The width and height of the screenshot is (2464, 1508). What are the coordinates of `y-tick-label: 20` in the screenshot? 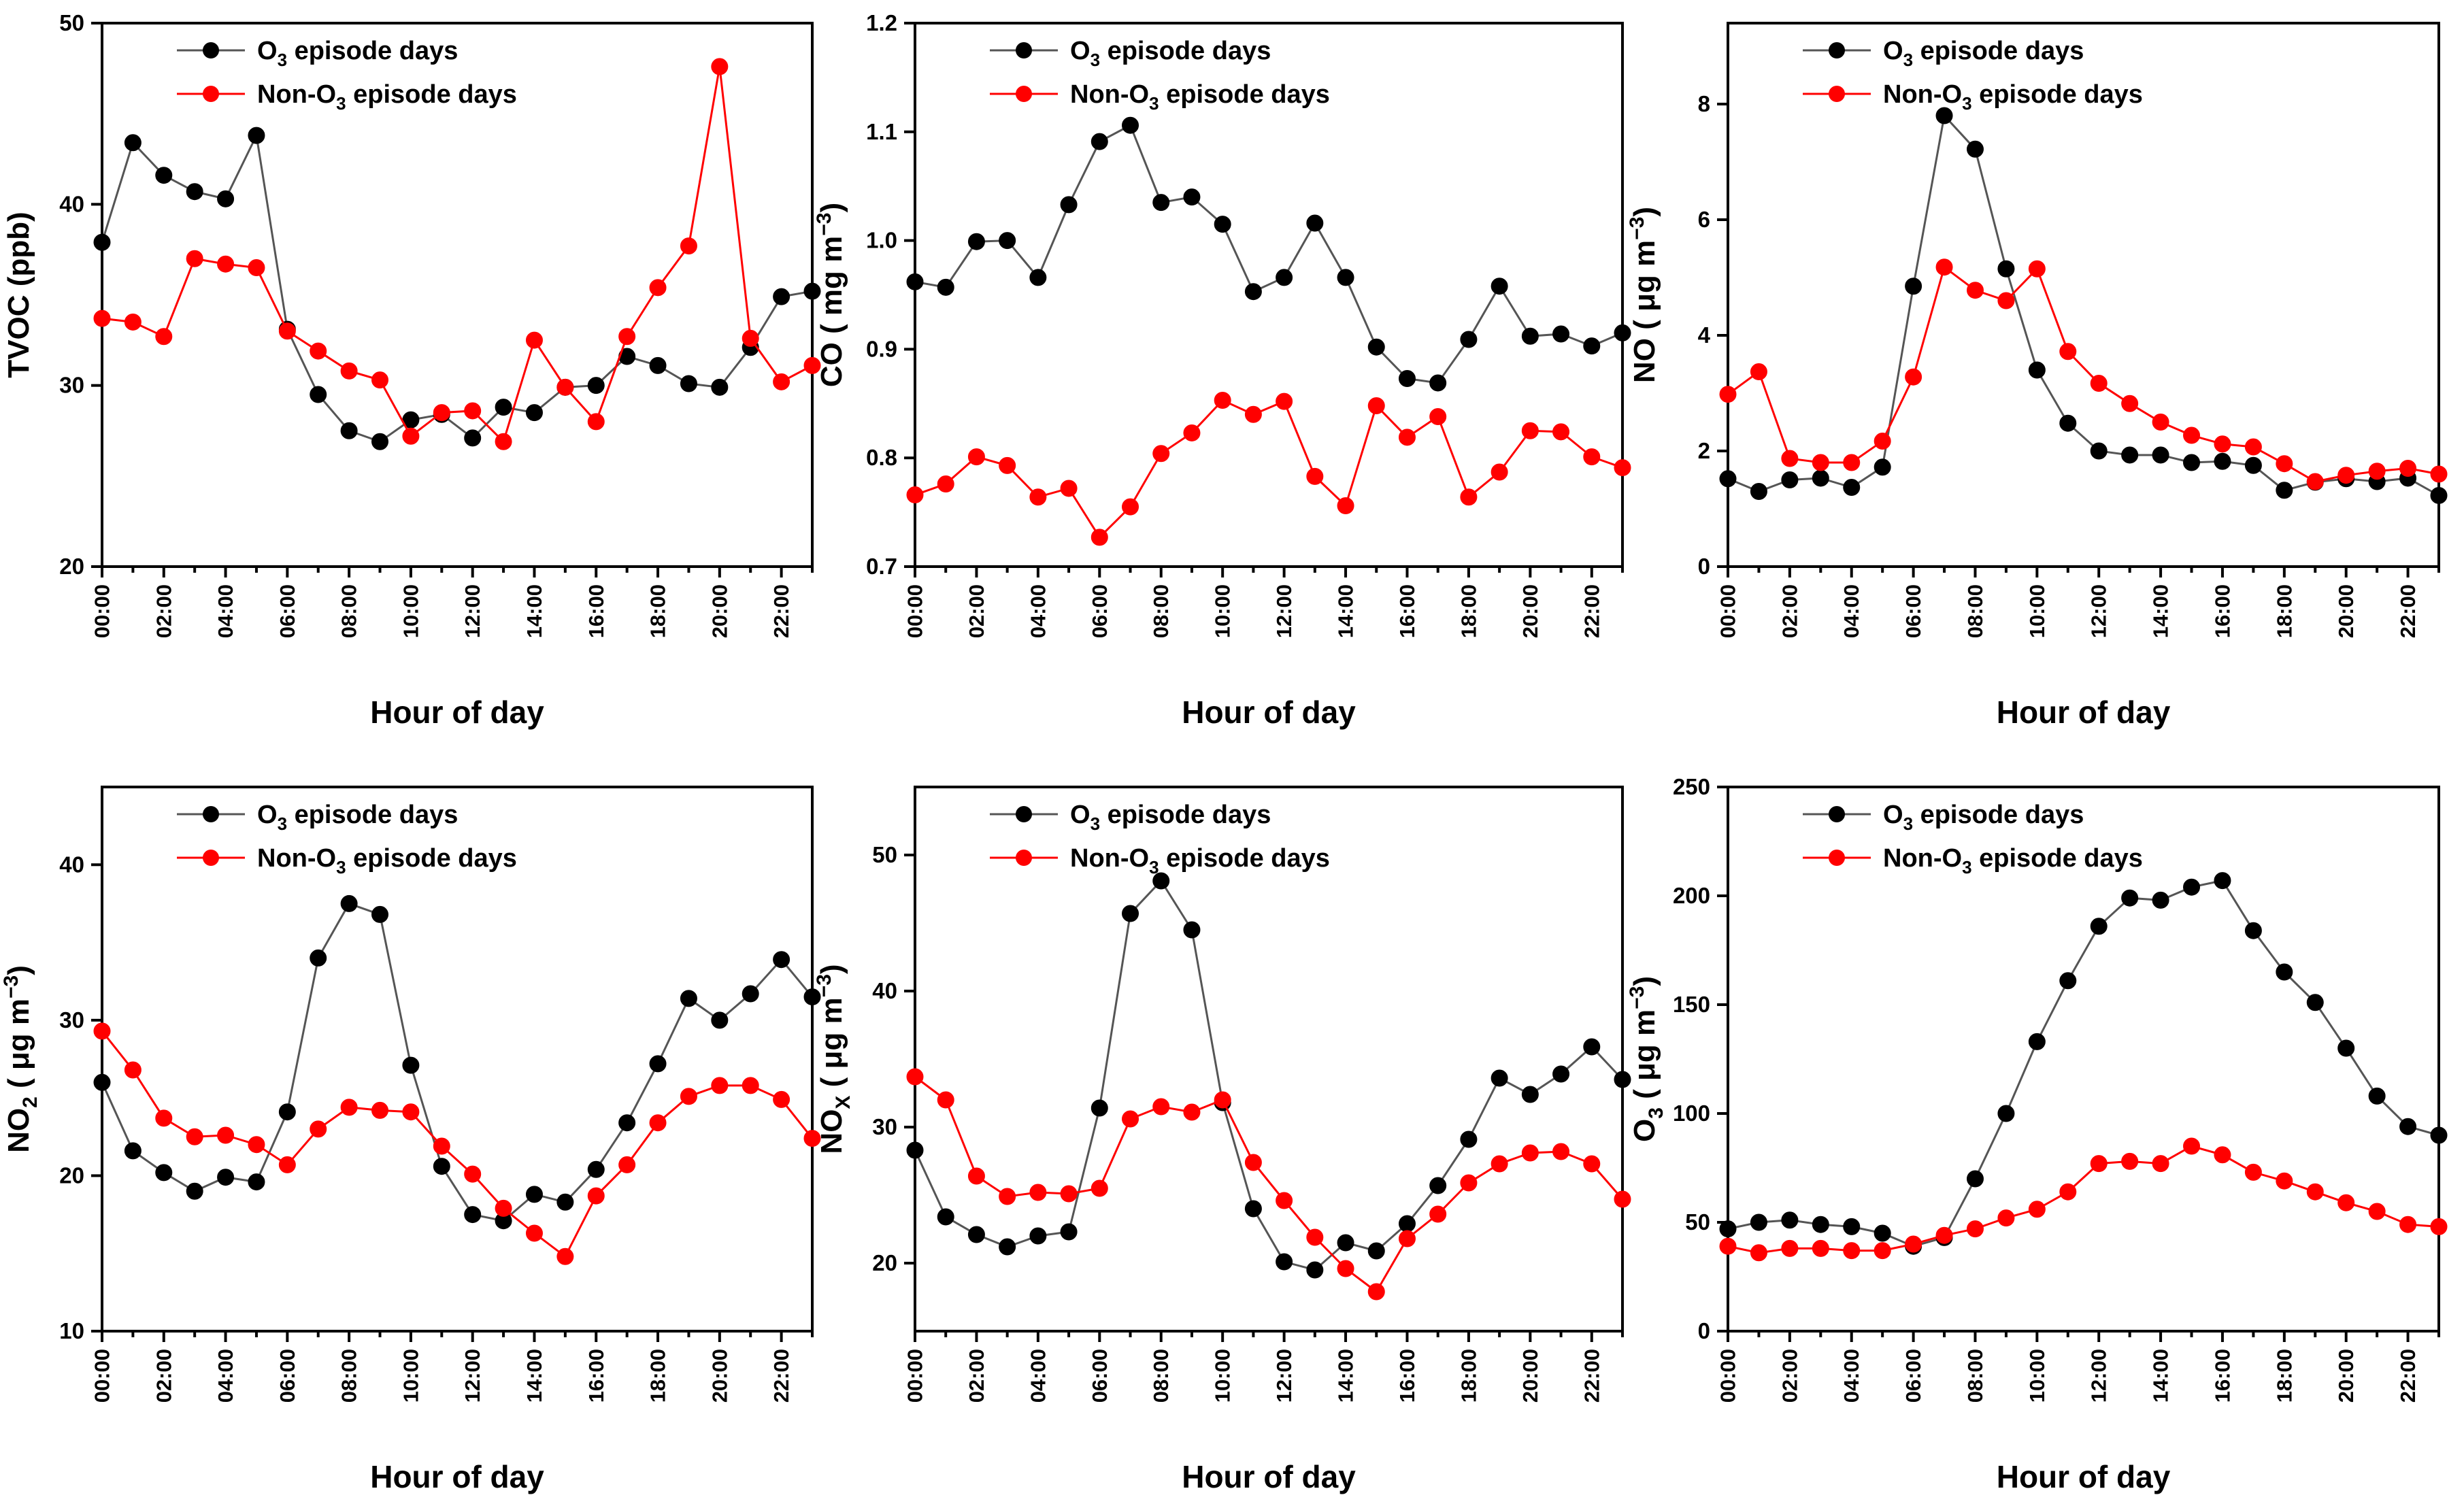 It's located at (884, 1262).